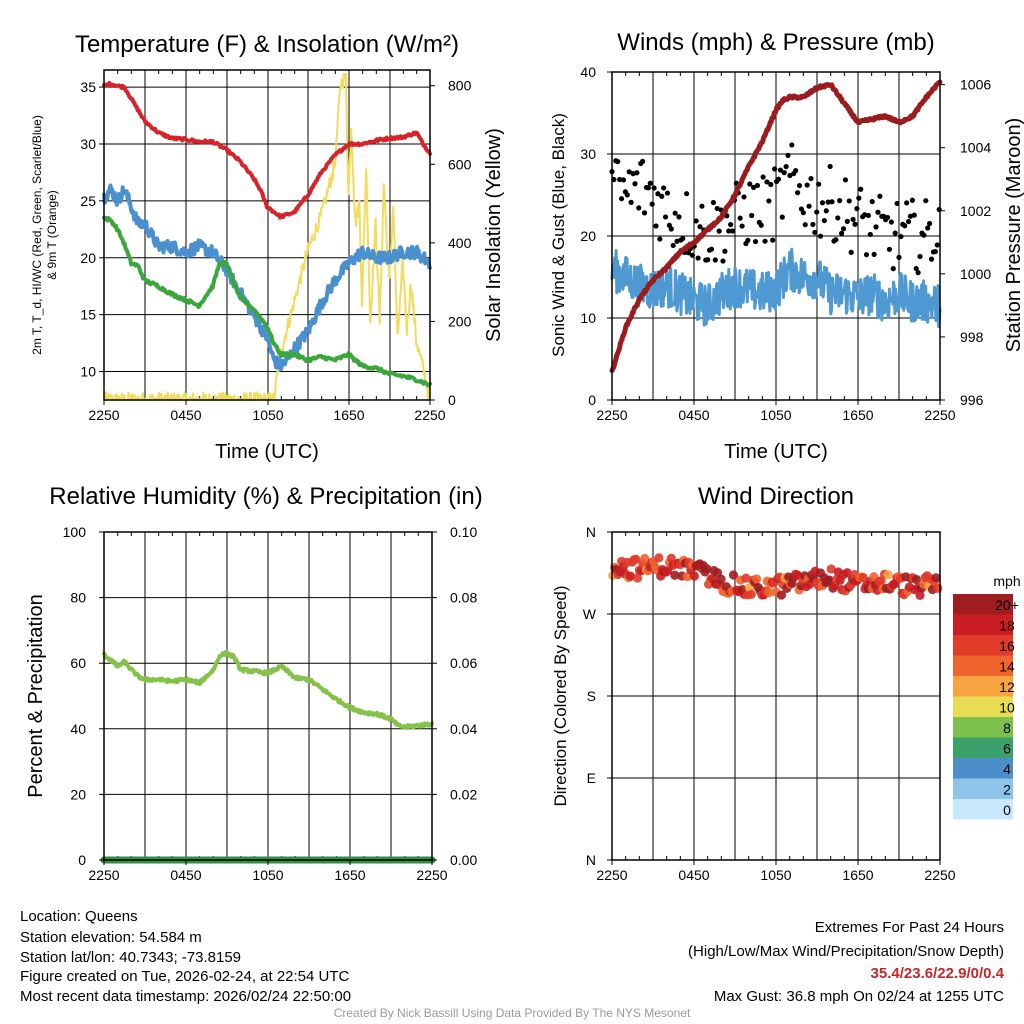  I want to click on wind-y2-tick-label: 1002, so click(975, 211).